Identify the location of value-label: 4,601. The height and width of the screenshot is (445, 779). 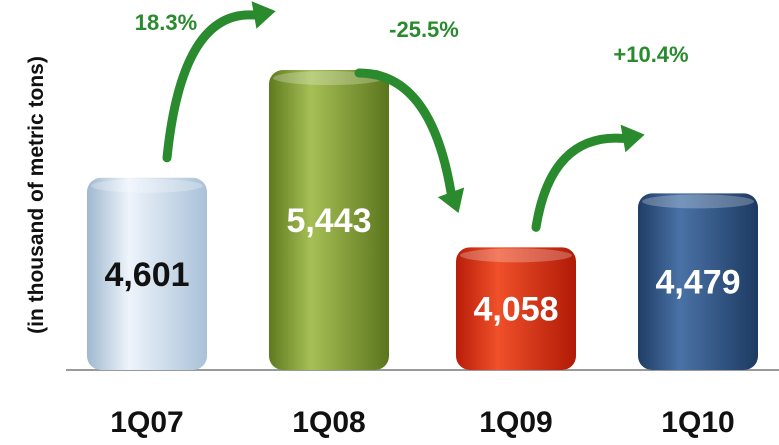
(146, 275).